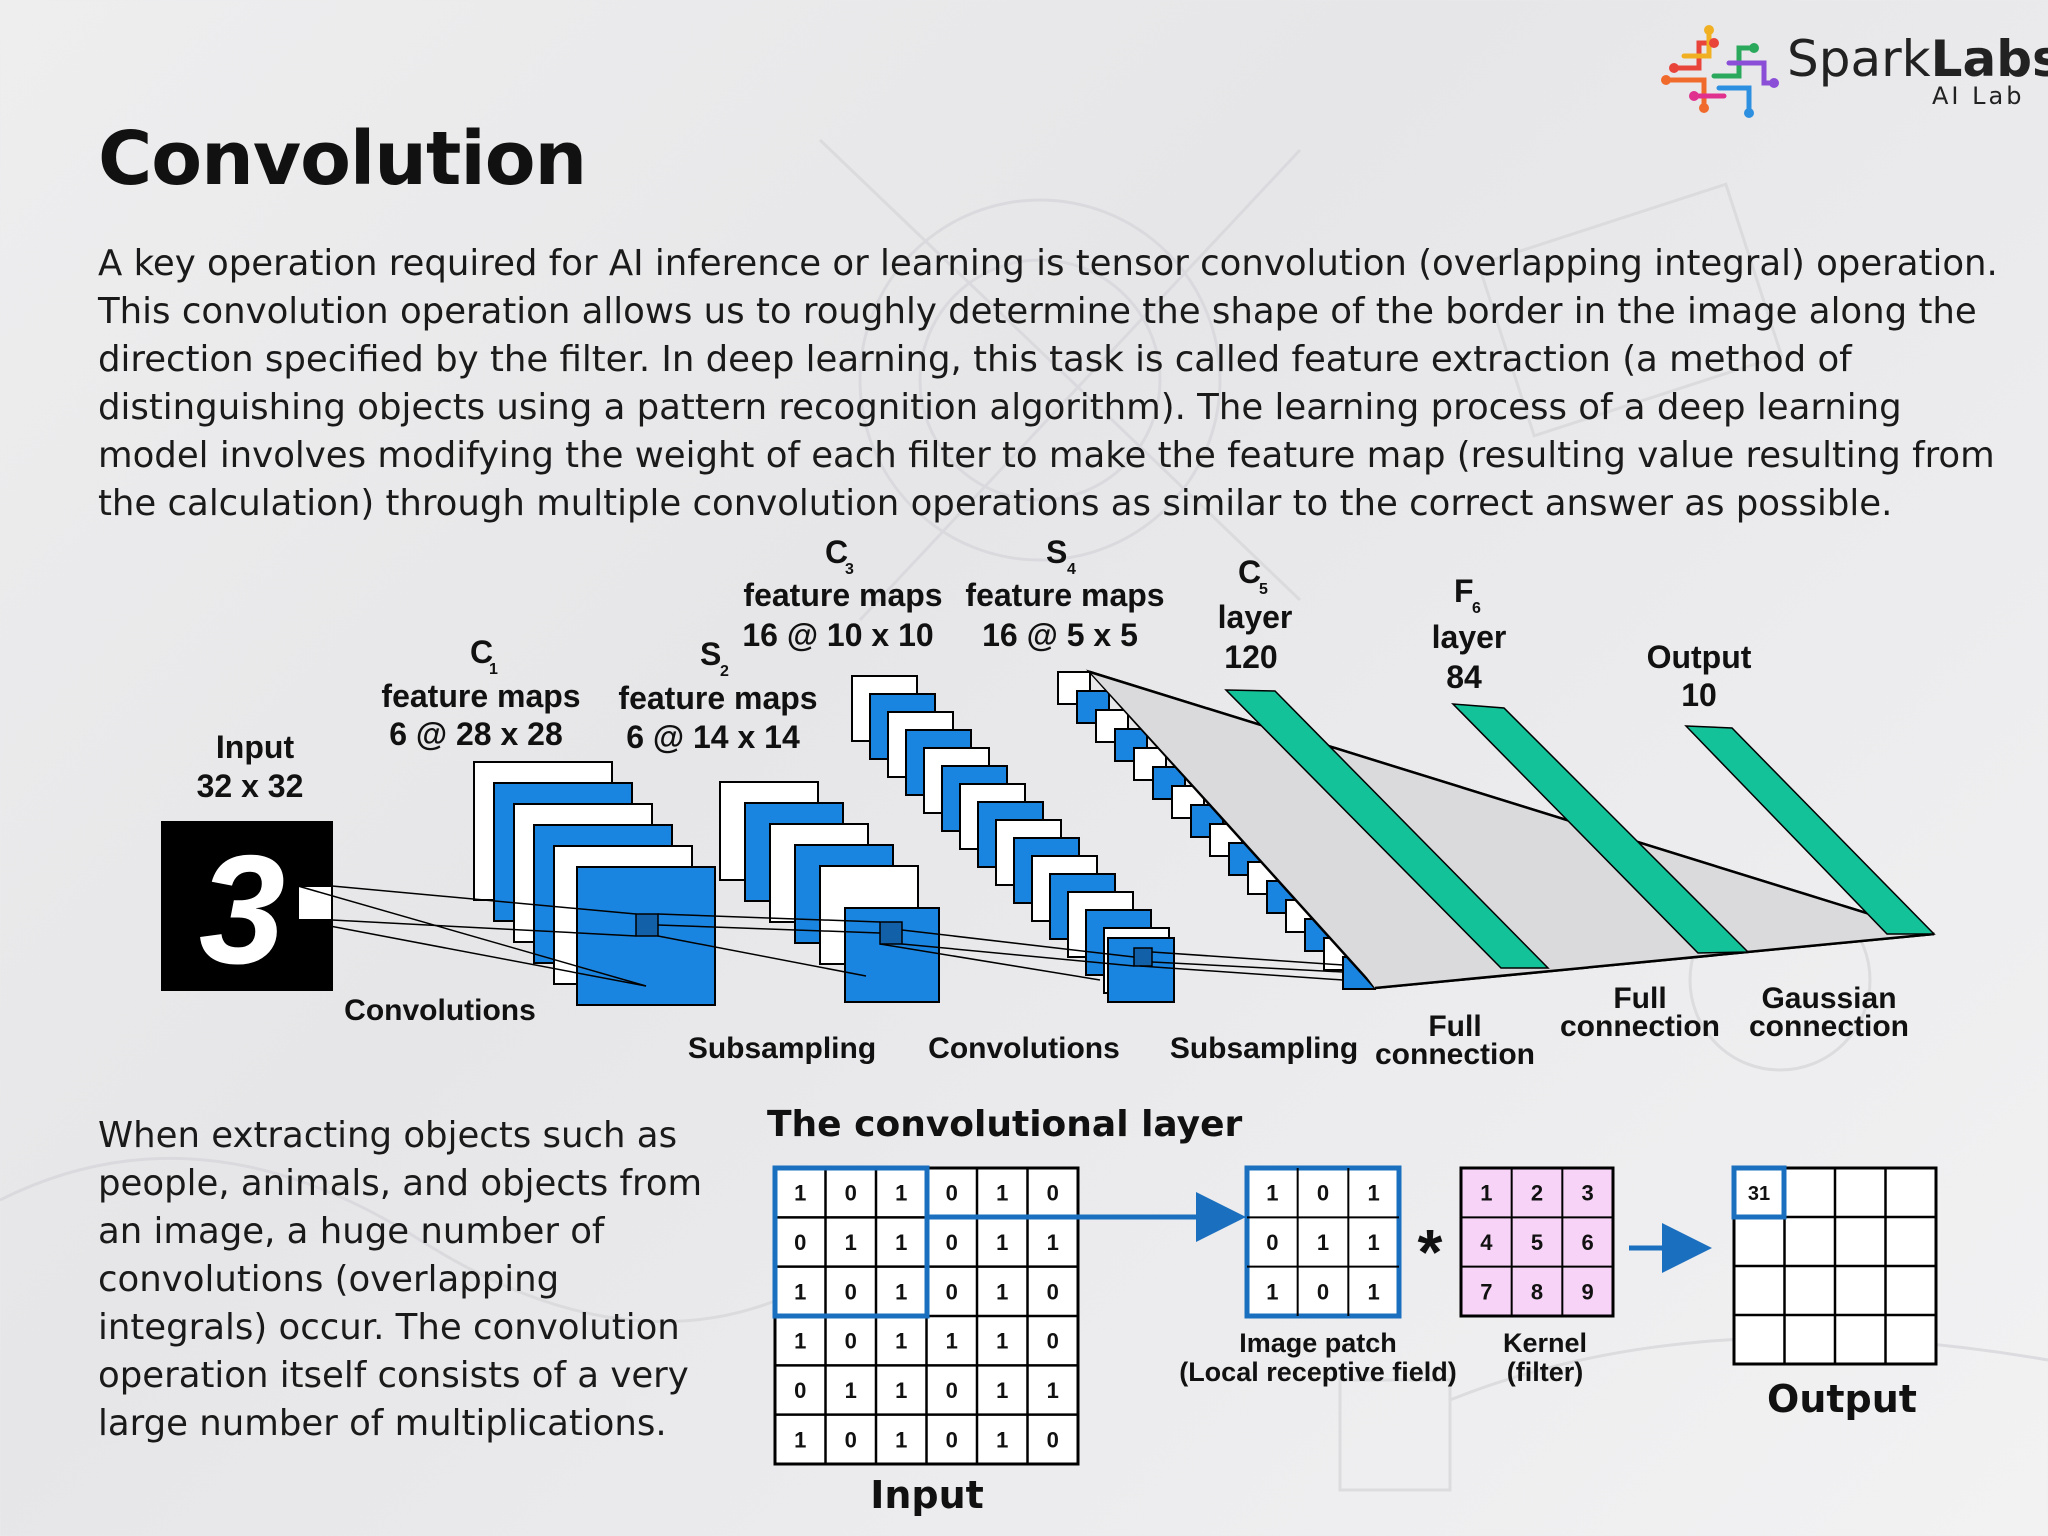 The height and width of the screenshot is (1536, 2048). Describe the element at coordinates (1486, 1291) in the screenshot. I see `kernel-grid-cell: 7` at that location.